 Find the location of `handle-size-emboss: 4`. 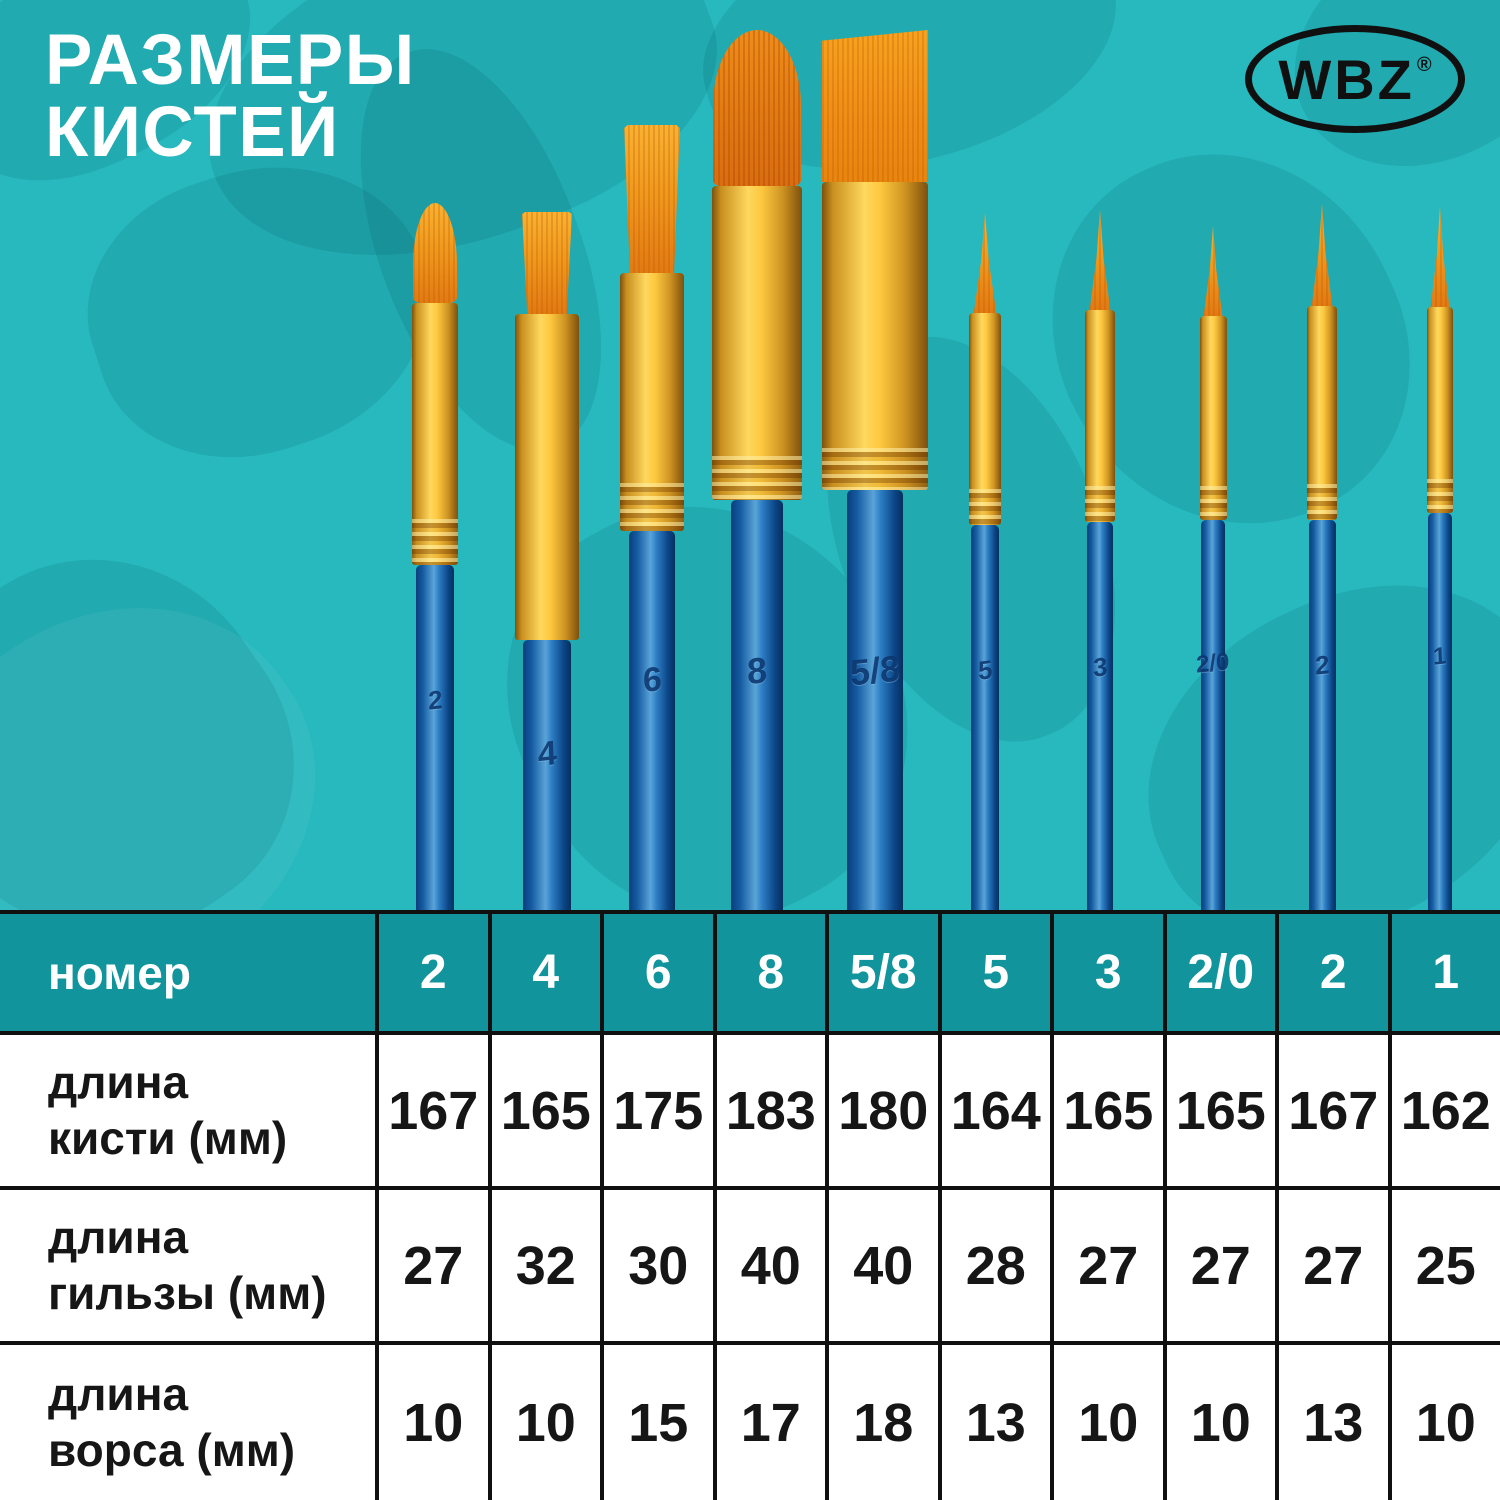

handle-size-emboss: 4 is located at coordinates (547, 754).